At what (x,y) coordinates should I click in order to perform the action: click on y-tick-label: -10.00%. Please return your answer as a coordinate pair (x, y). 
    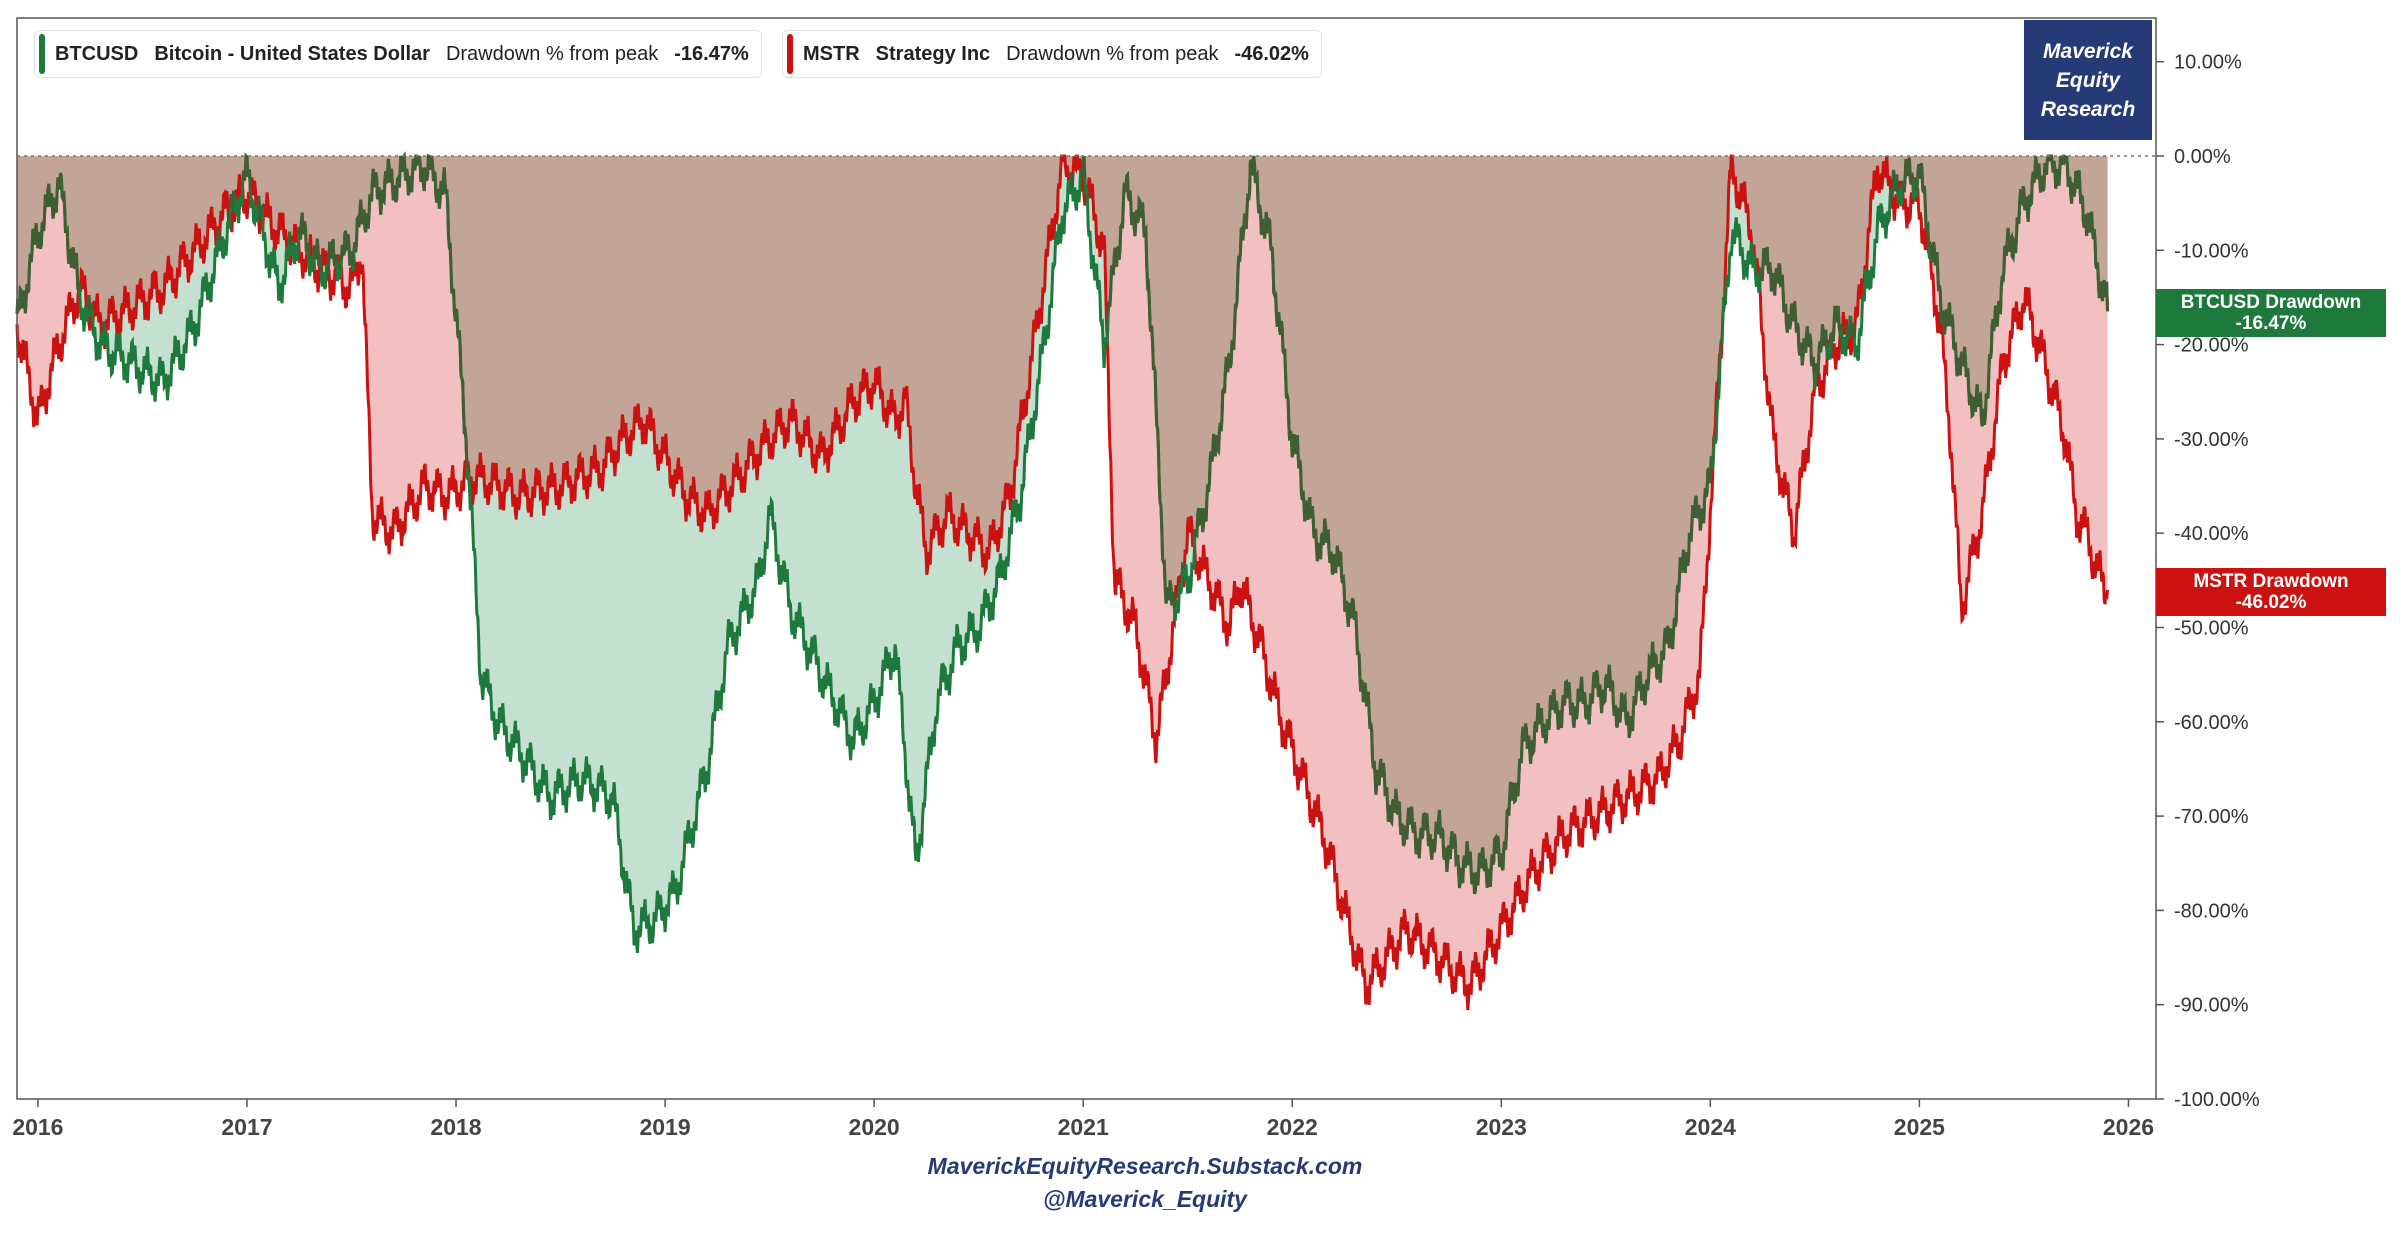
    Looking at the image, I should click on (2211, 251).